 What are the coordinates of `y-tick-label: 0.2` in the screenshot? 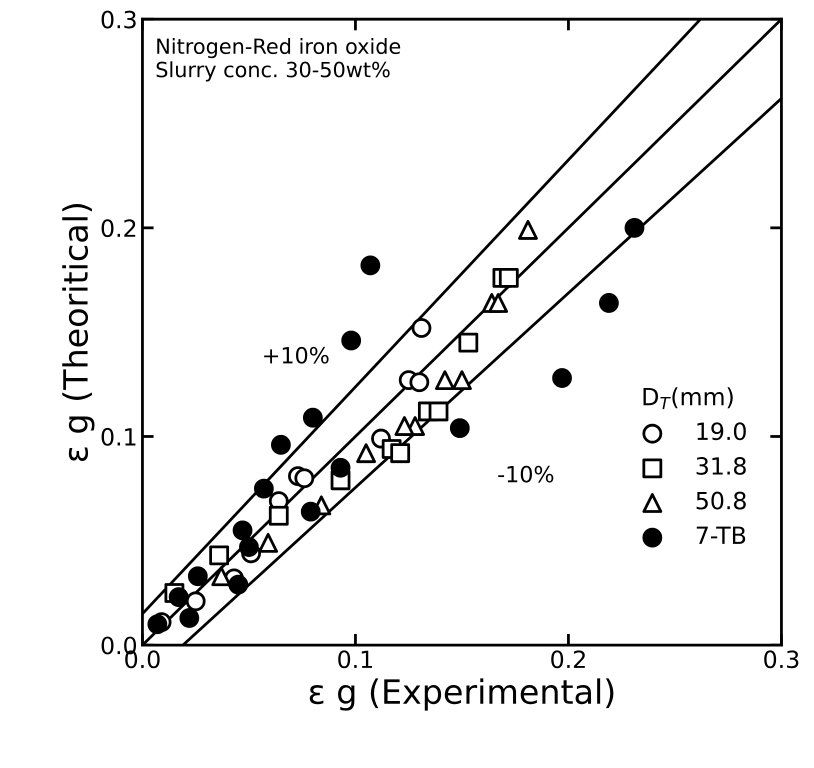 It's located at (119, 228).